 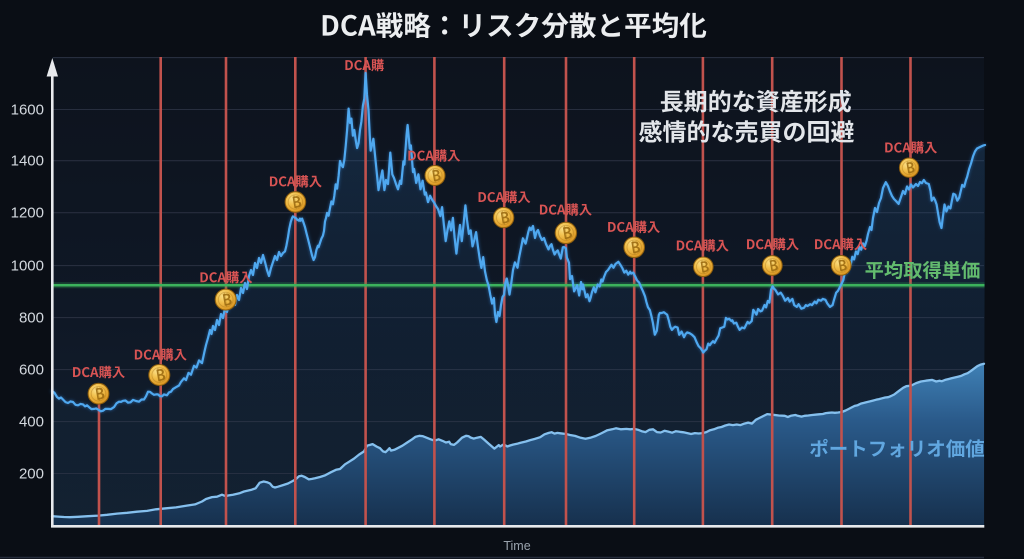 What do you see at coordinates (27, 266) in the screenshot?
I see `svg-text: 1000` at bounding box center [27, 266].